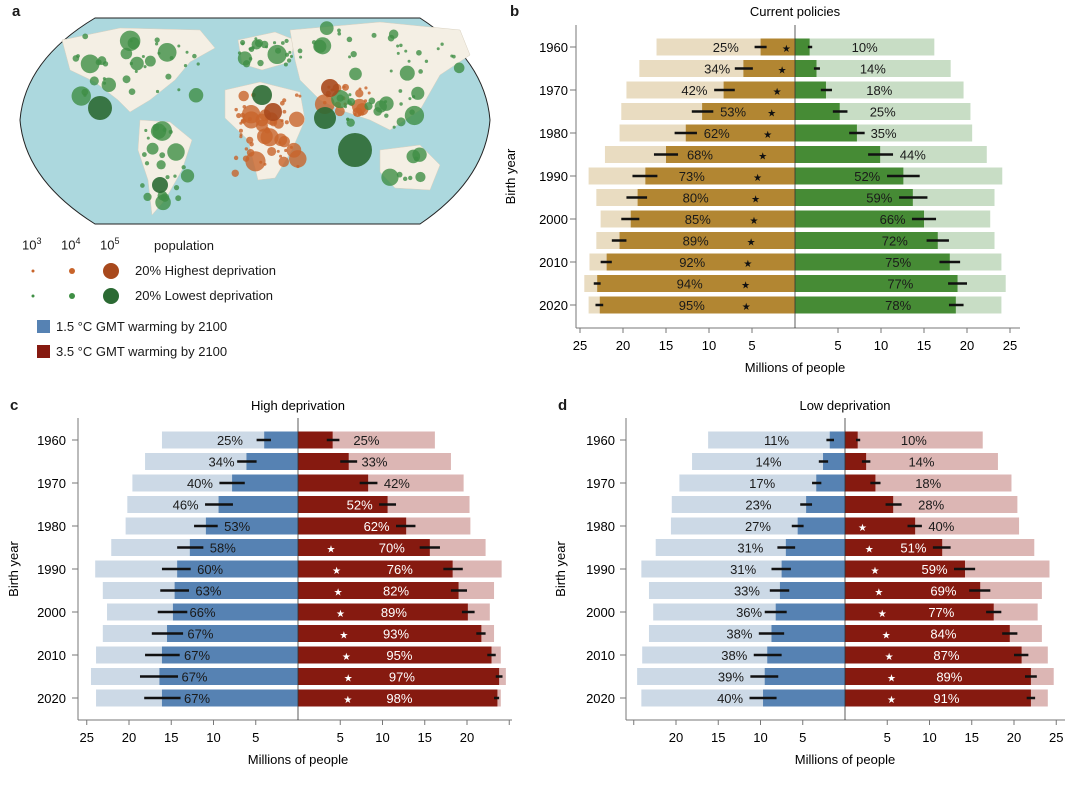  What do you see at coordinates (867, 176) in the screenshot?
I see `percent-label: 52%` at bounding box center [867, 176].